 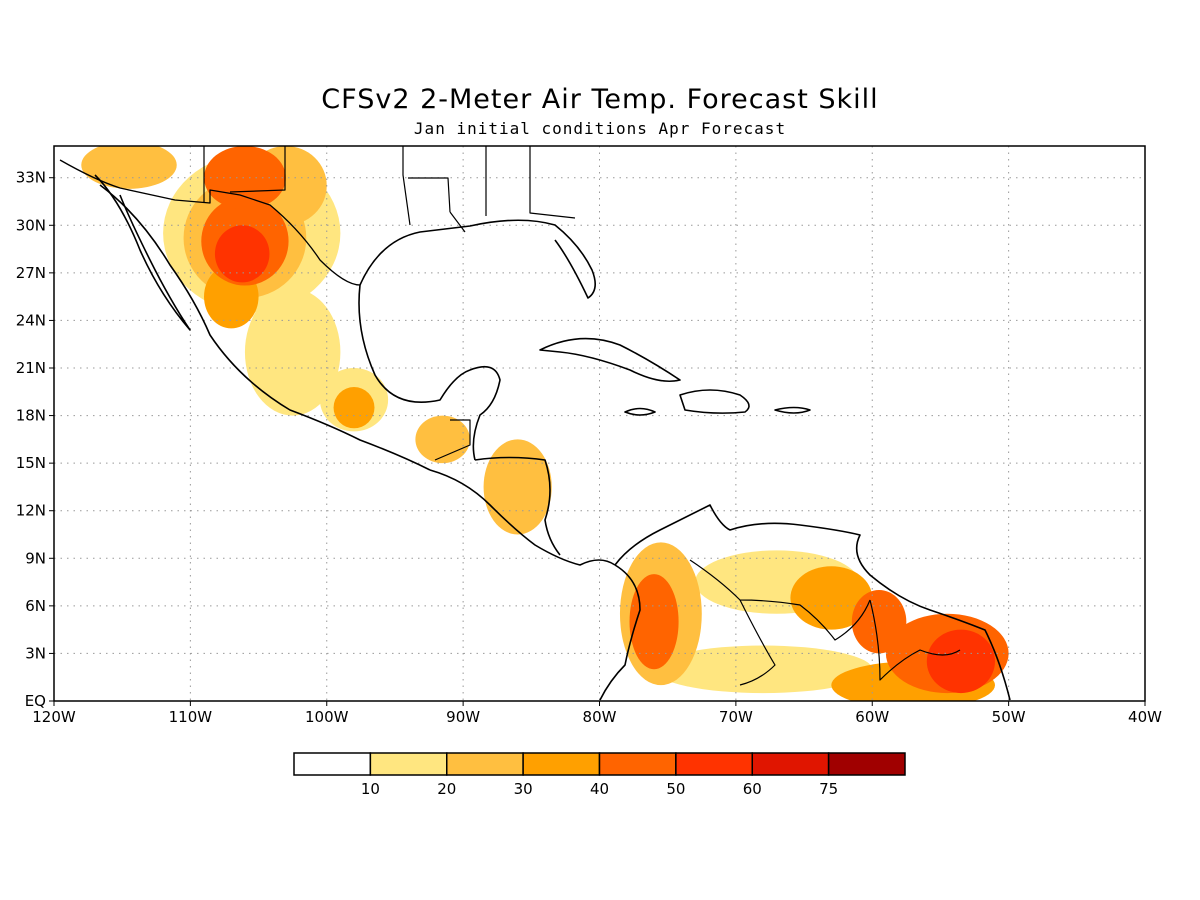 What do you see at coordinates (828, 789) in the screenshot?
I see `color-scale-label: 75` at bounding box center [828, 789].